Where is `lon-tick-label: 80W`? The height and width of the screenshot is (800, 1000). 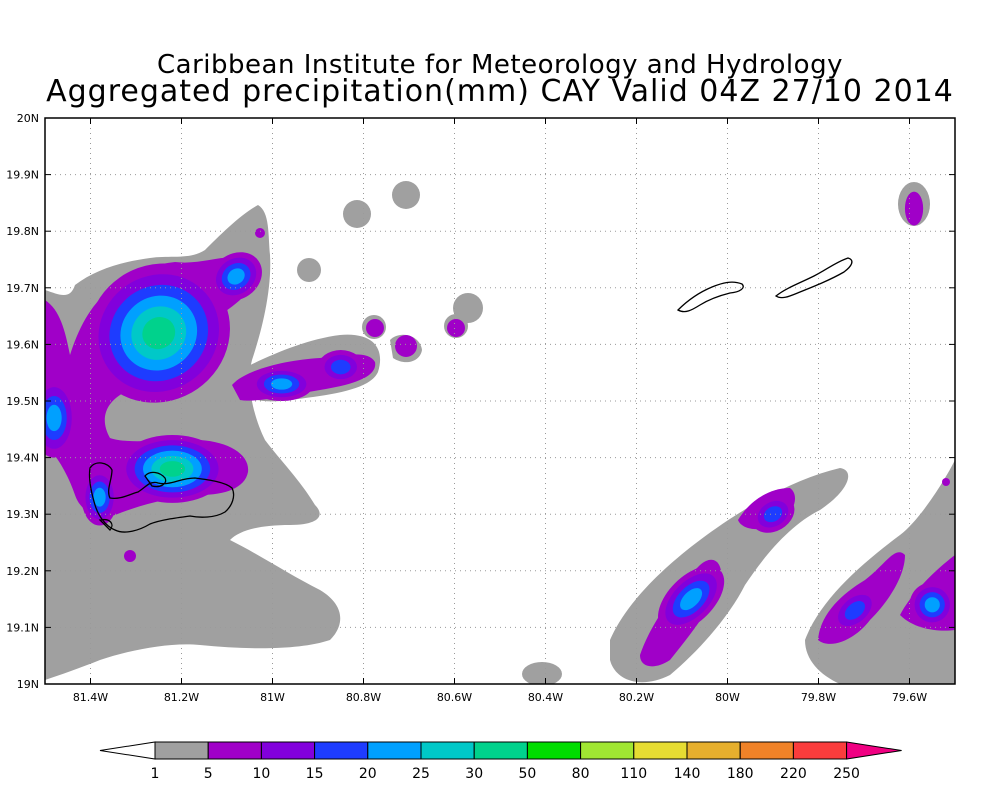
lon-tick-label: 80W is located at coordinates (727, 697).